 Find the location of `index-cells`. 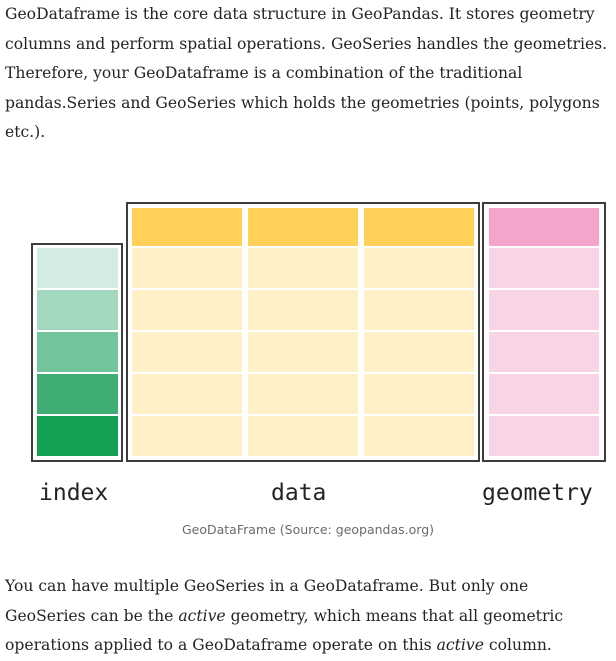

index-cells is located at coordinates (77, 352).